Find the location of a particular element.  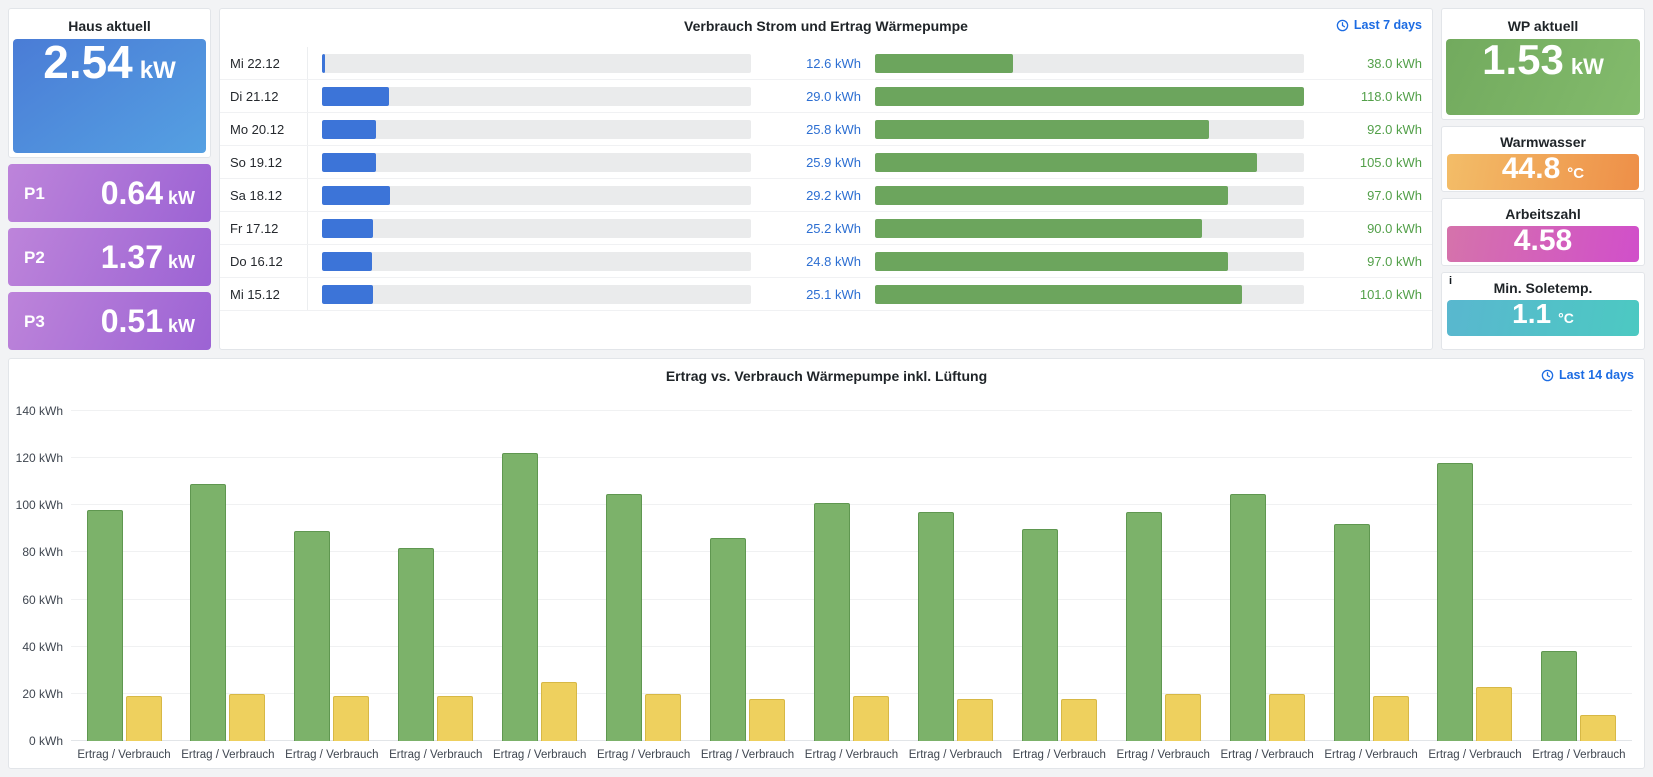

stat-value: 4.58 is located at coordinates (1543, 241).